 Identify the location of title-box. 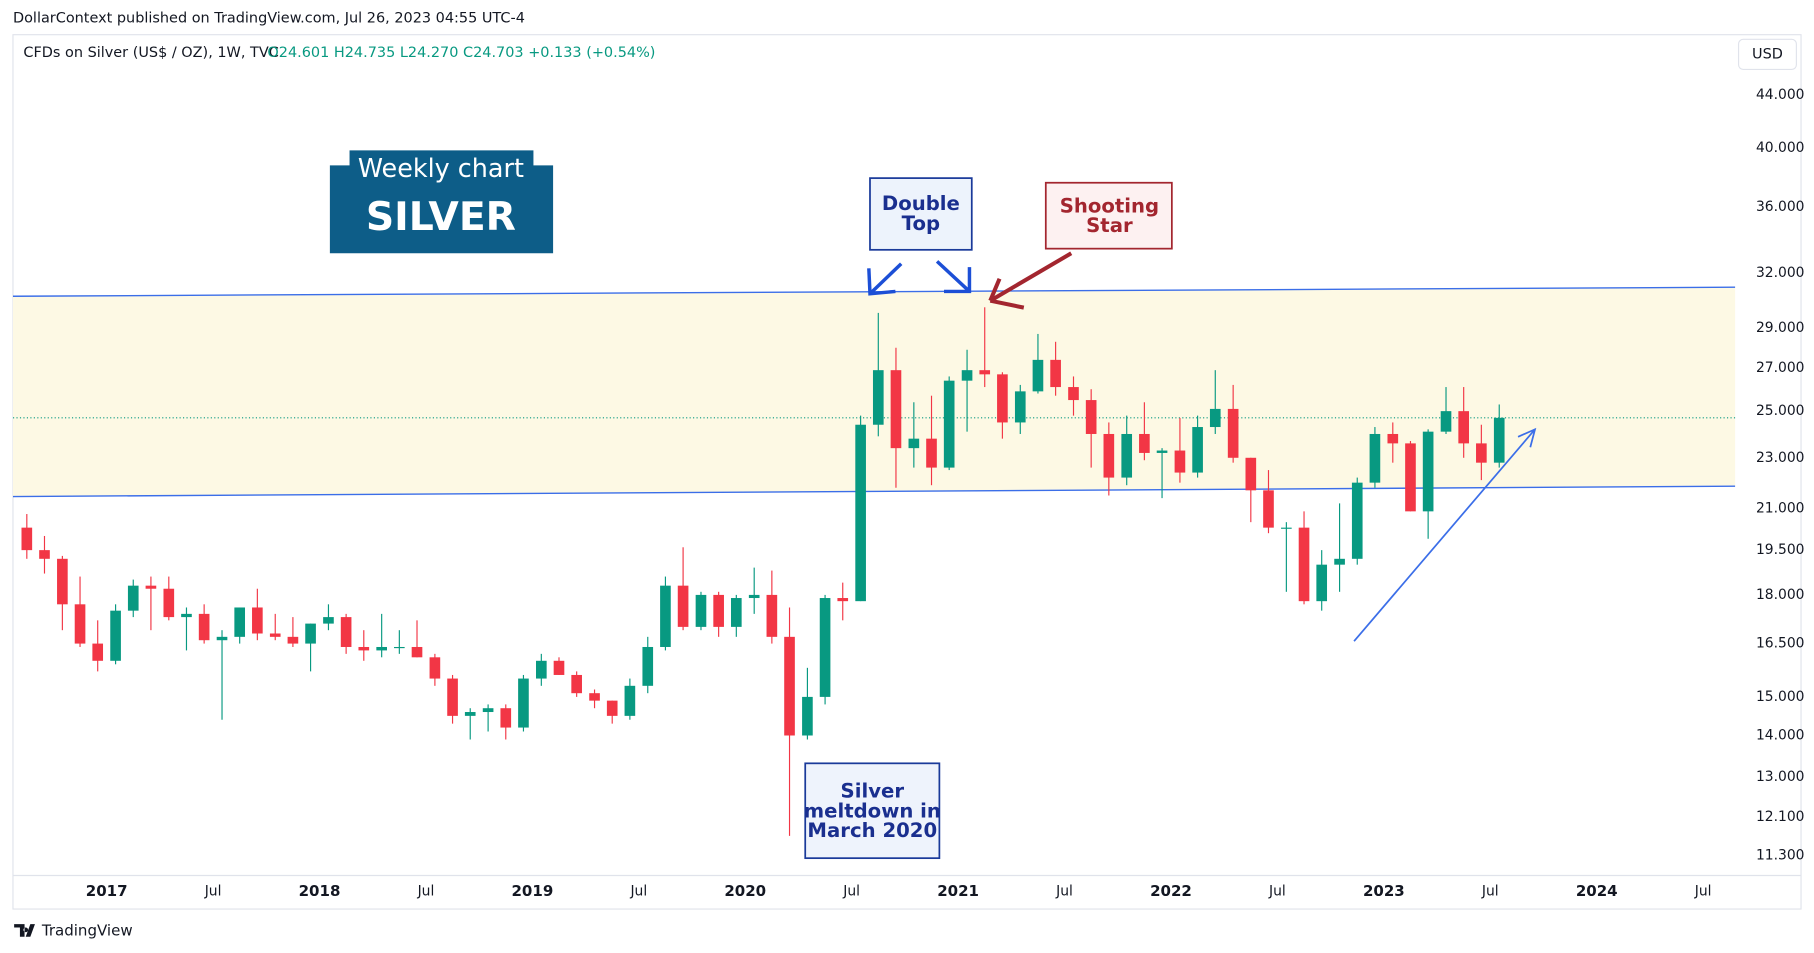
(441, 202).